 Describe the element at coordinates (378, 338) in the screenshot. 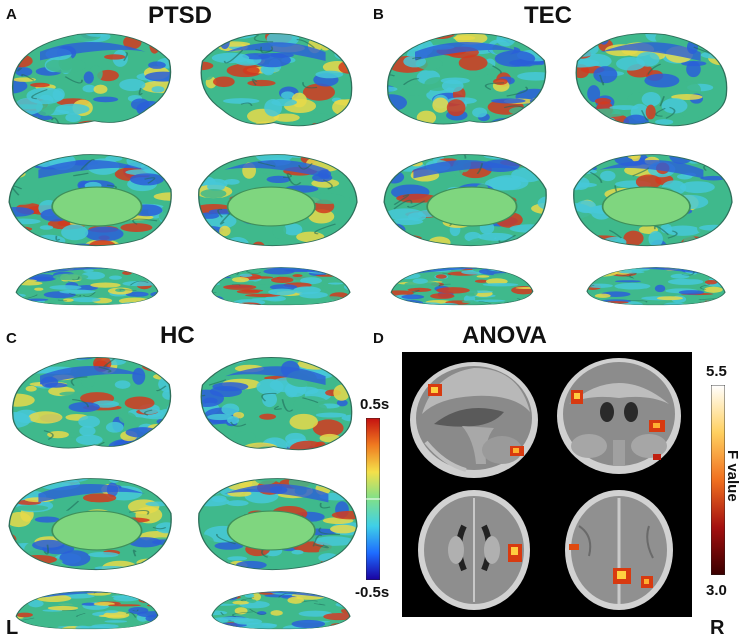

I see `panel-letter-d: D` at that location.